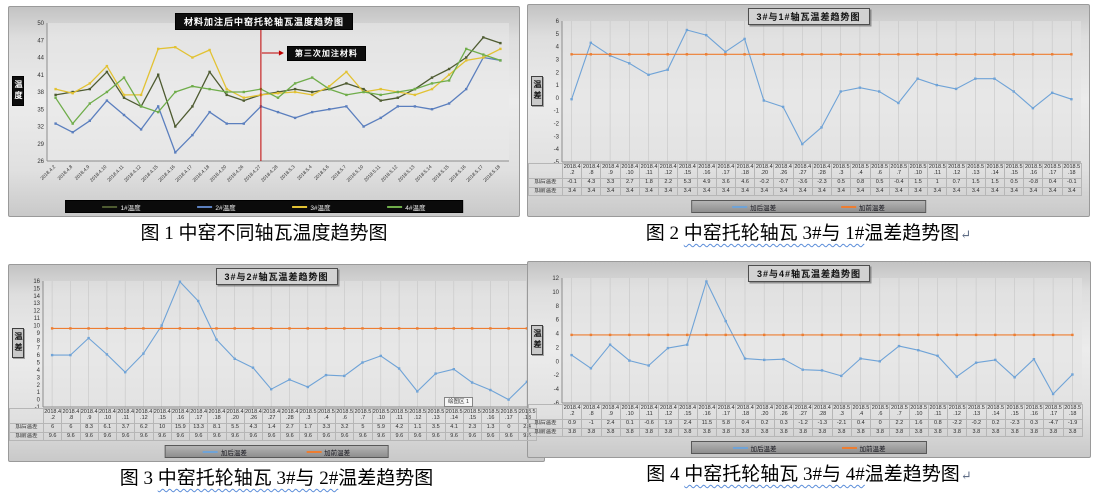 The width and height of the screenshot is (1093, 502). I want to click on table-value-cell: 1.9, so click(668, 423).